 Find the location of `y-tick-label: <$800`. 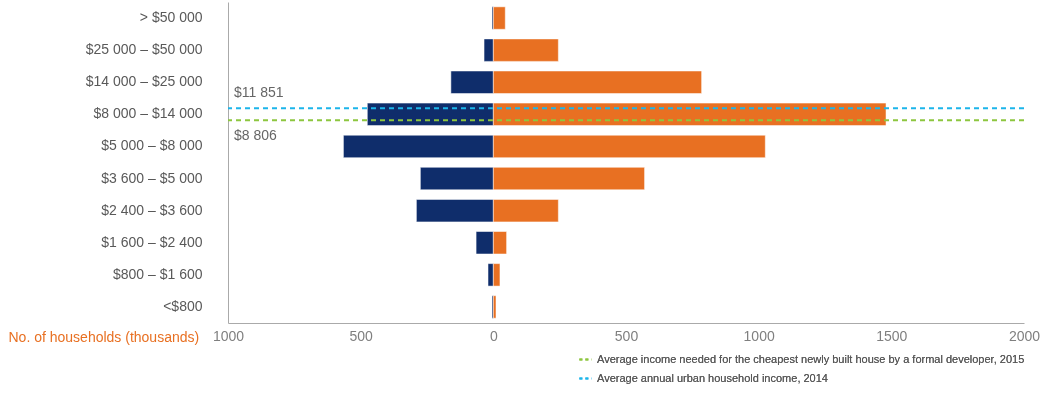

y-tick-label: <$800 is located at coordinates (183, 305).